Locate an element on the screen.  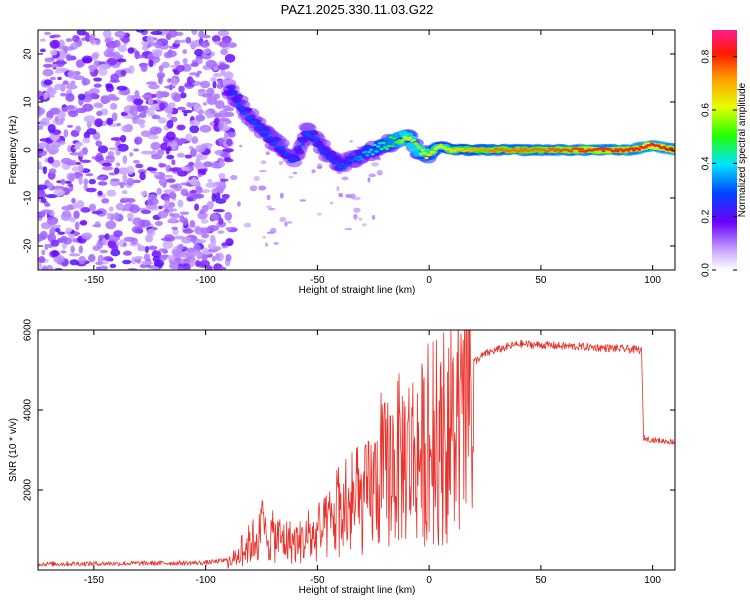
spectrogram-y-tick-label-2: 0 is located at coordinates (28, 150).